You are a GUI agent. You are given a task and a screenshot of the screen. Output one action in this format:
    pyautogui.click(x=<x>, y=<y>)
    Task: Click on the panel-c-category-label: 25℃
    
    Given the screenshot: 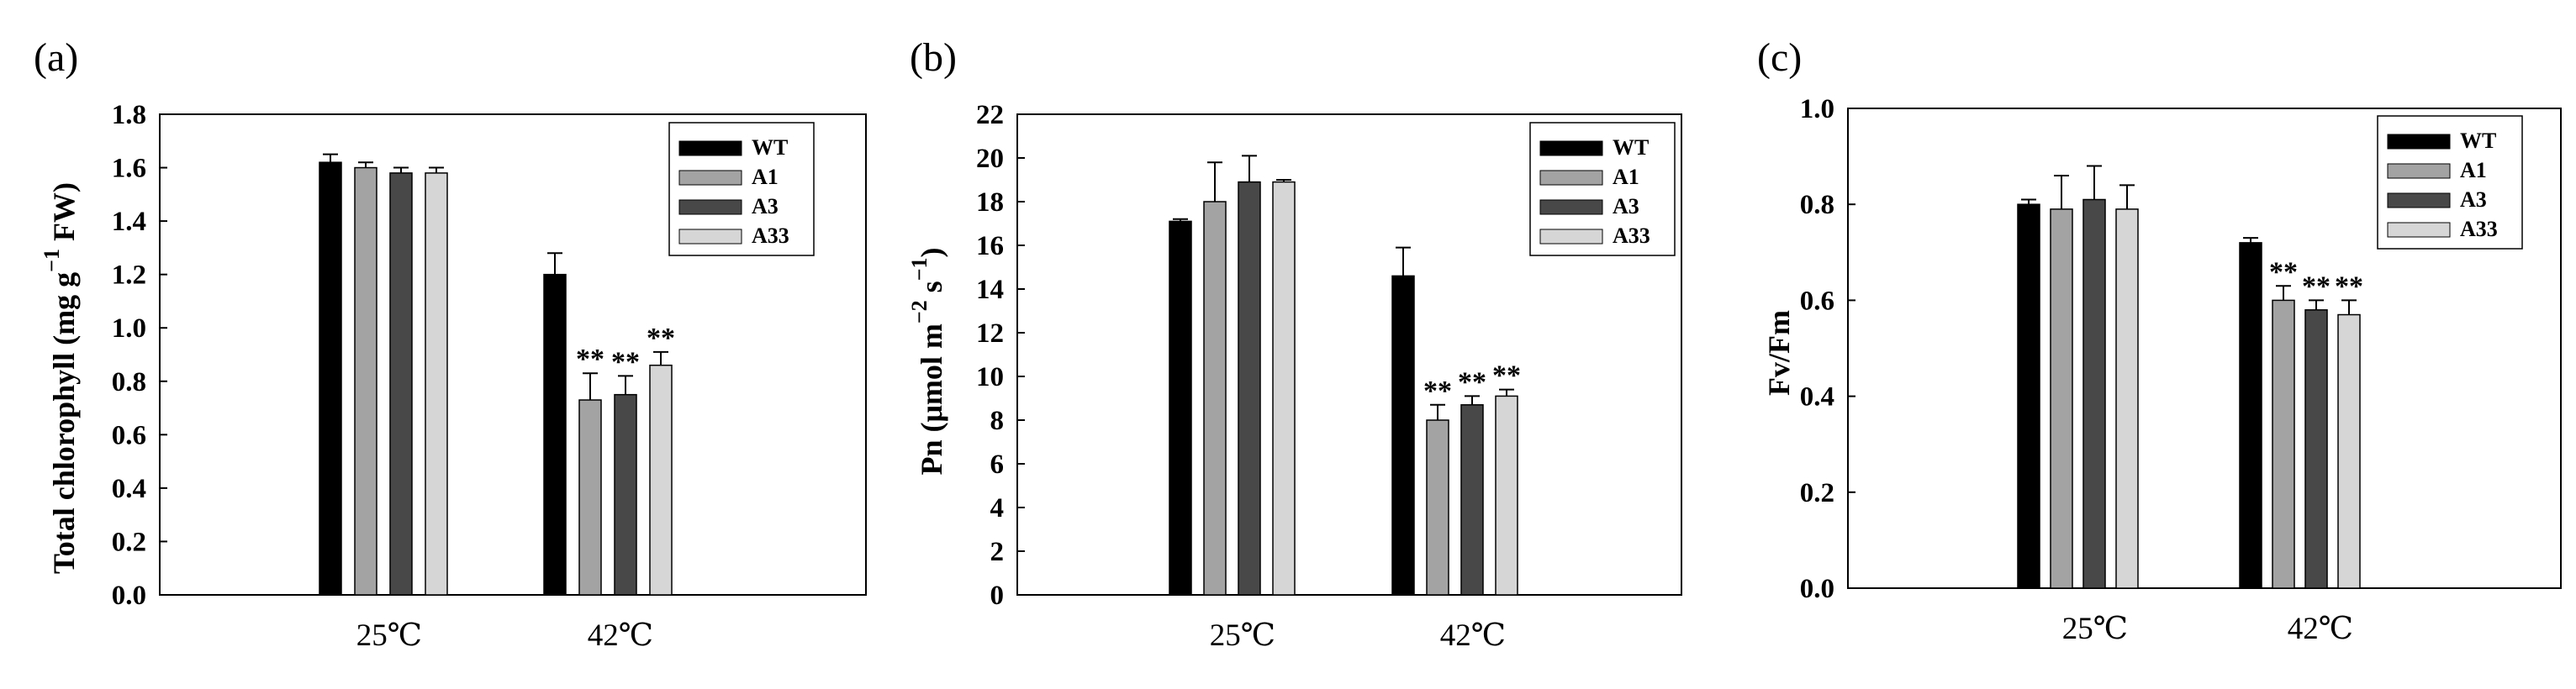 What is the action you would take?
    pyautogui.click(x=2095, y=629)
    